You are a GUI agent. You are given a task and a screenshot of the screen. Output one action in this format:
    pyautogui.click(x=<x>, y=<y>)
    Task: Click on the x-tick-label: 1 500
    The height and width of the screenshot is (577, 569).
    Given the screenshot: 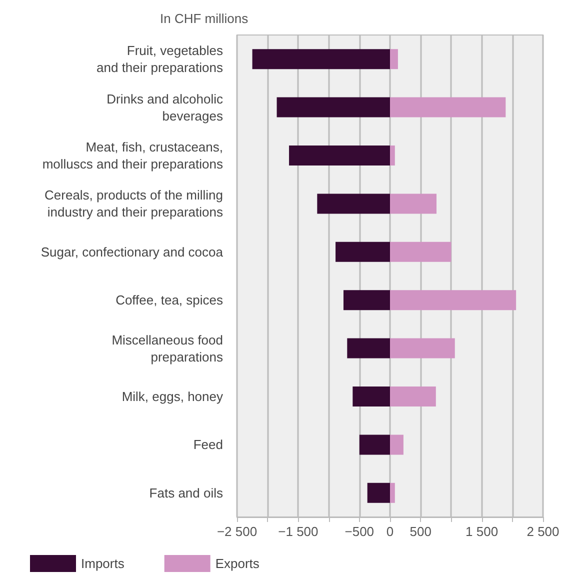 What is the action you would take?
    pyautogui.click(x=482, y=531)
    